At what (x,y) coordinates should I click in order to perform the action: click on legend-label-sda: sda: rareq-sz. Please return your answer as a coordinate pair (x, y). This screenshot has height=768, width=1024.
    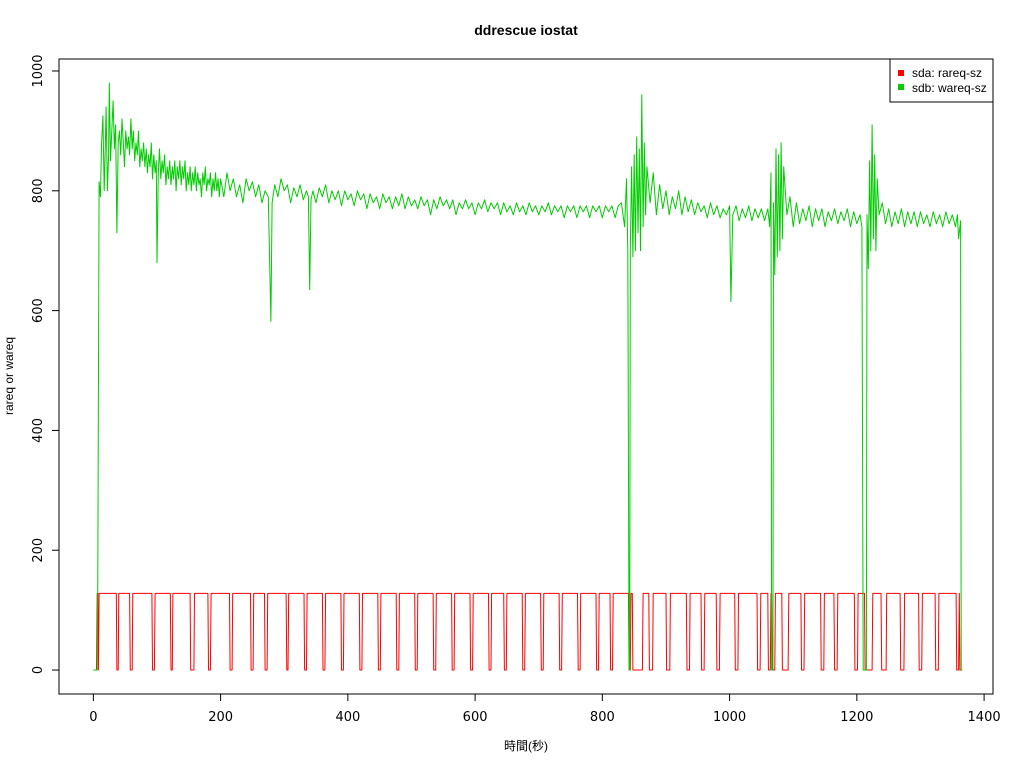
    Looking at the image, I should click on (947, 73).